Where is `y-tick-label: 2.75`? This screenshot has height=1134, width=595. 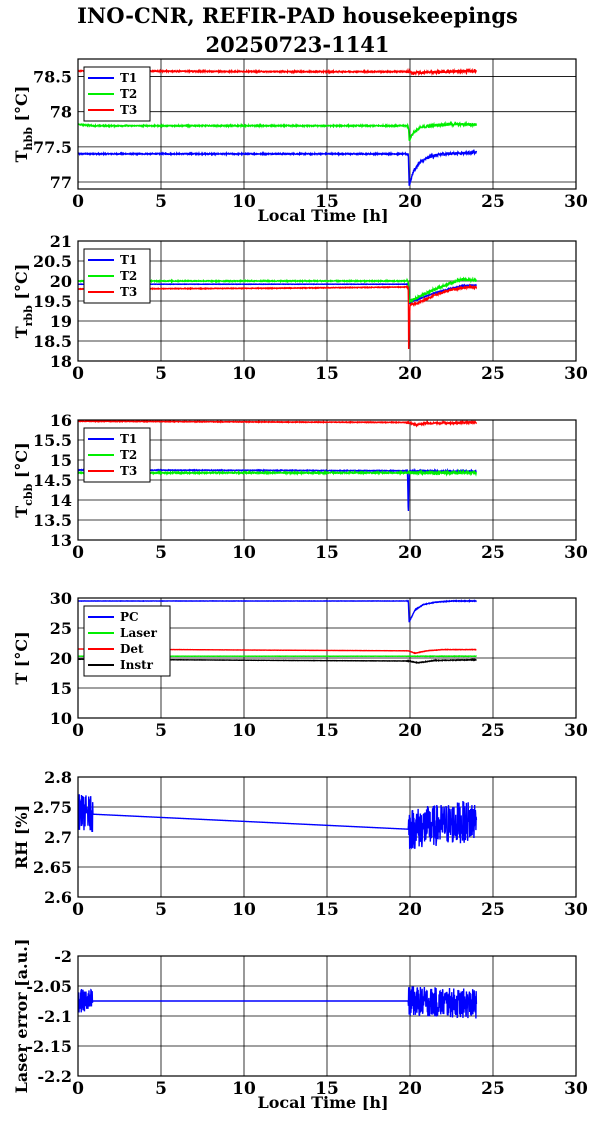 y-tick-label: 2.75 is located at coordinates (52, 807).